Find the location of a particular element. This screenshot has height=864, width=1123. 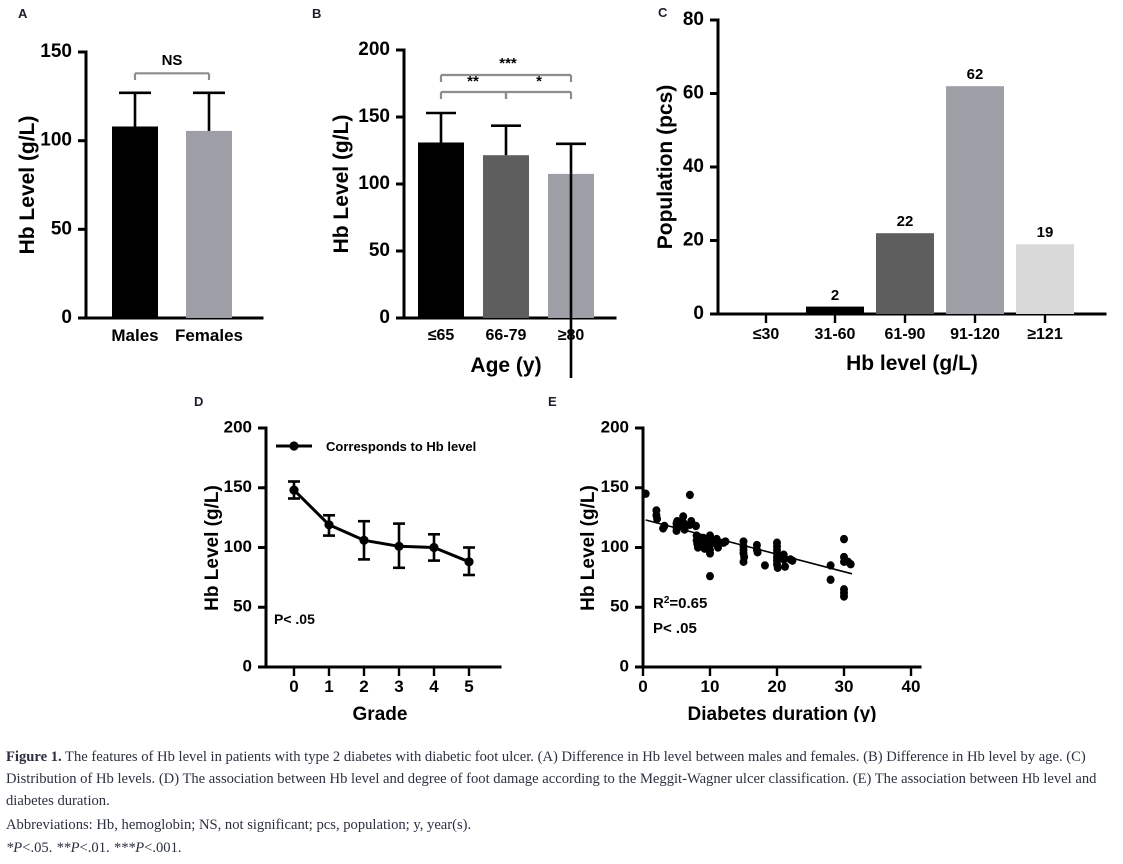

panel-e-p-annotation: P< .05 is located at coordinates (675, 628).